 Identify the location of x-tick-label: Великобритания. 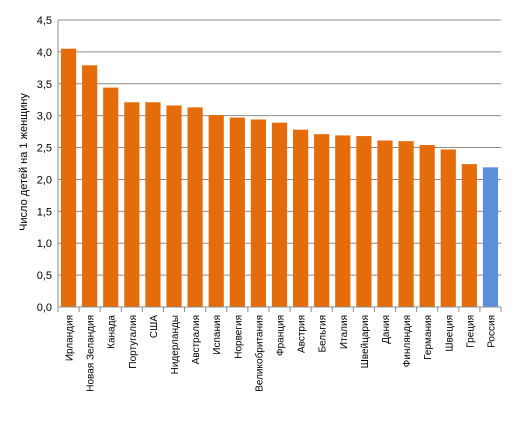
(259, 353).